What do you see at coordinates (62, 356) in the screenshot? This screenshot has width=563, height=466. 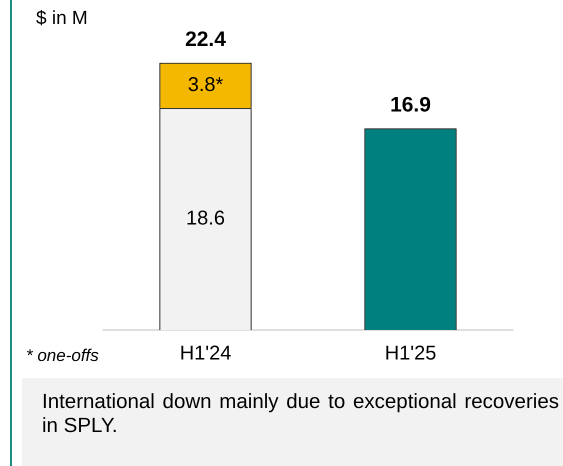 I see `text: * one-offs` at bounding box center [62, 356].